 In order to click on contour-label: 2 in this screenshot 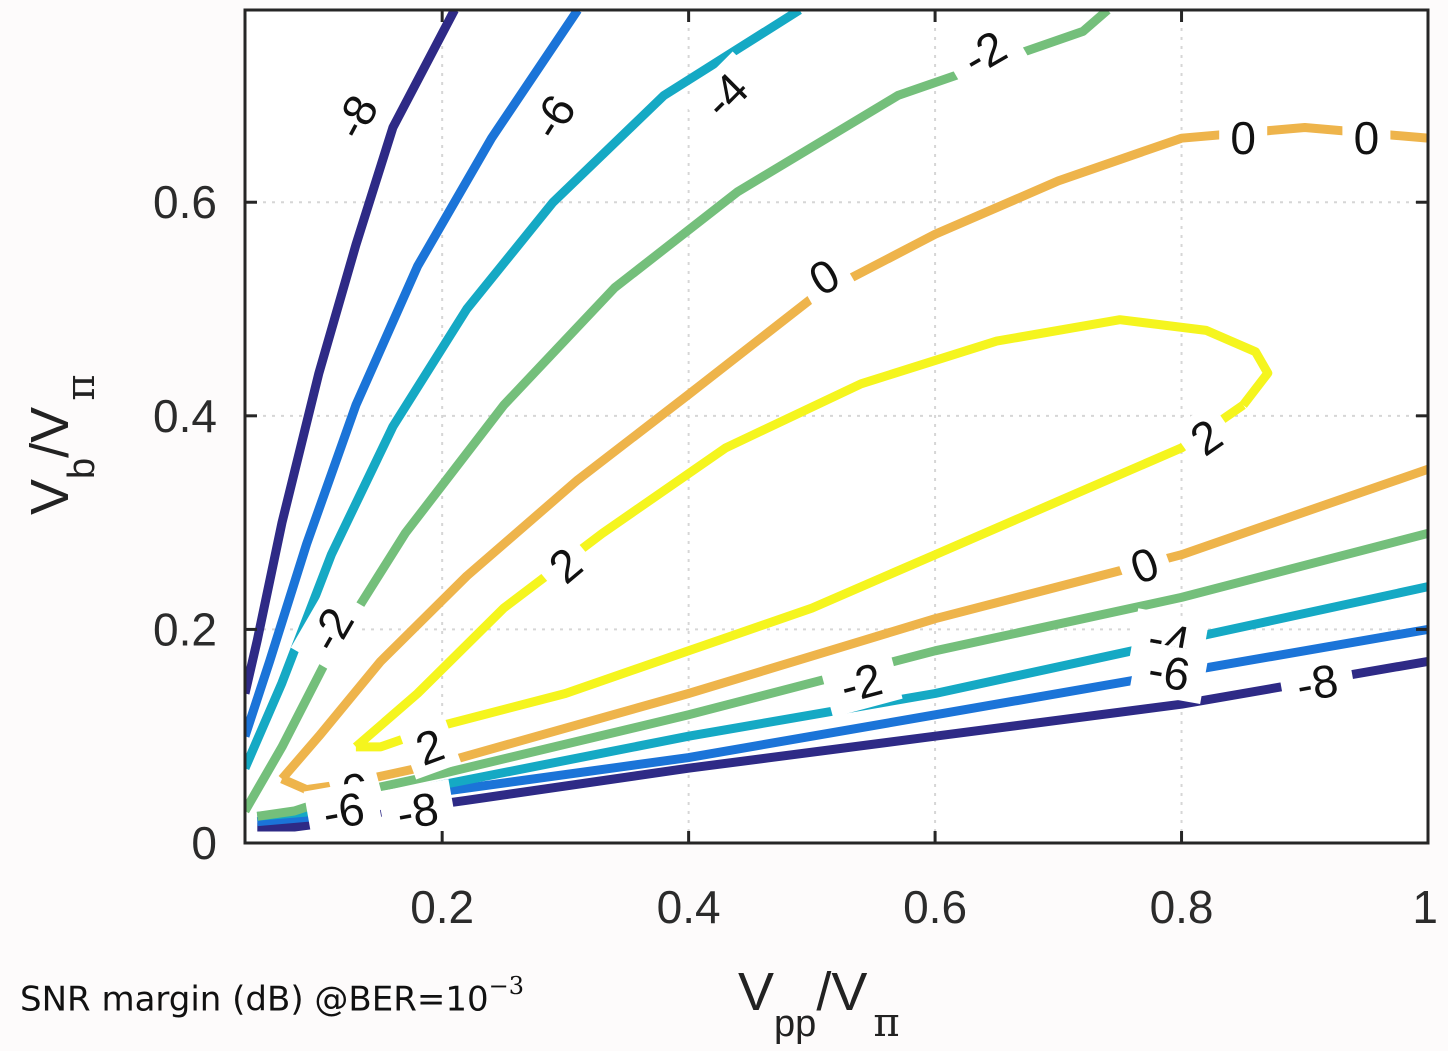, I will do `click(430, 747)`.